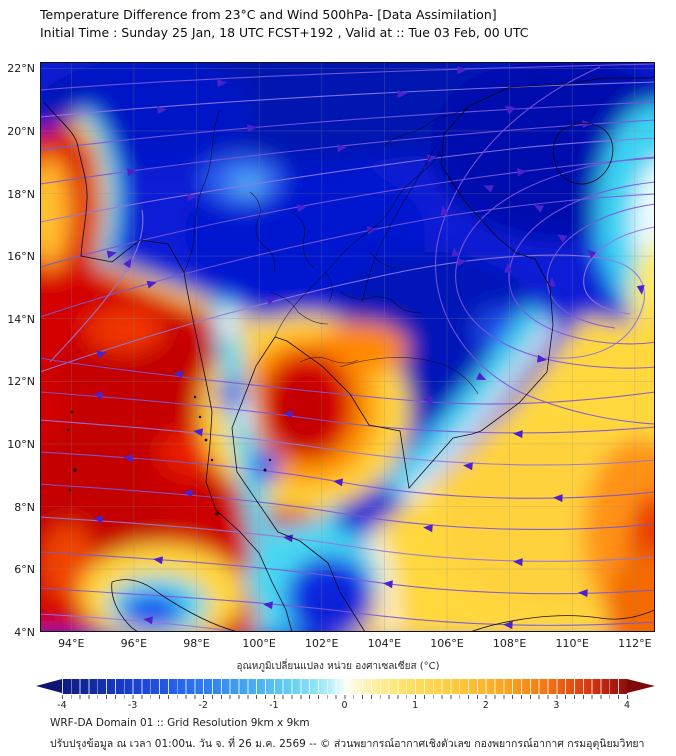 The width and height of the screenshot is (676, 756). I want to click on lon-tick-label: 98°E, so click(196, 643).